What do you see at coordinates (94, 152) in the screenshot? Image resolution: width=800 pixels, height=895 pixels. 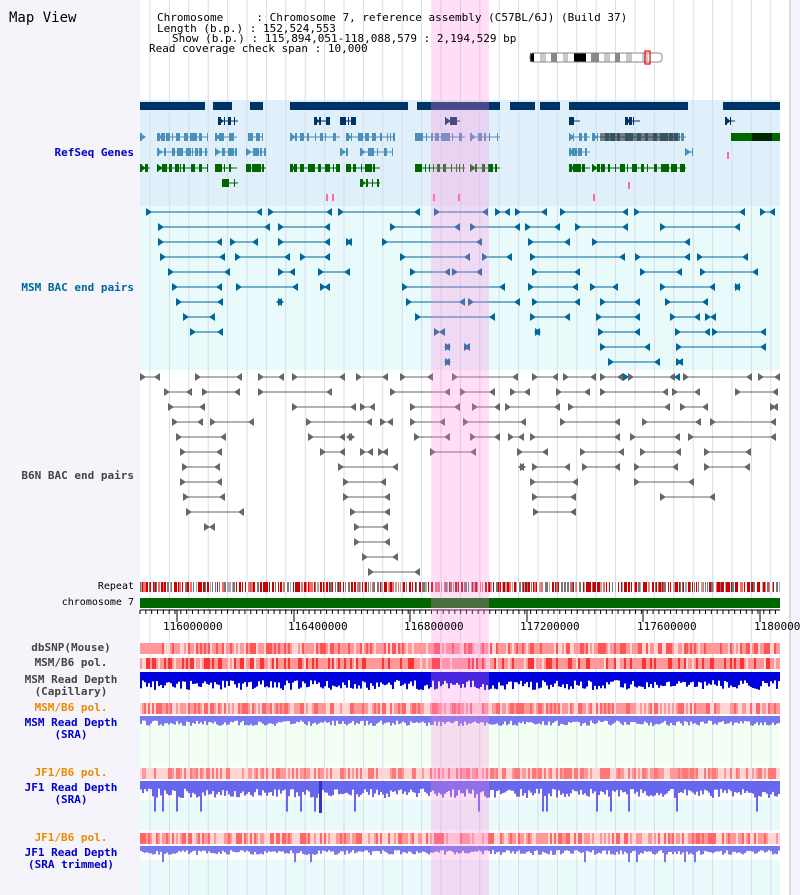 I see `refseq-label: RefSeq Genes` at bounding box center [94, 152].